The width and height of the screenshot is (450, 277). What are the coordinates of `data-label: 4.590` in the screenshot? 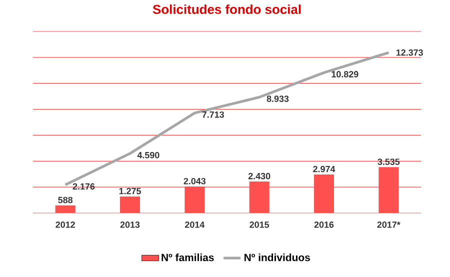 It's located at (148, 155).